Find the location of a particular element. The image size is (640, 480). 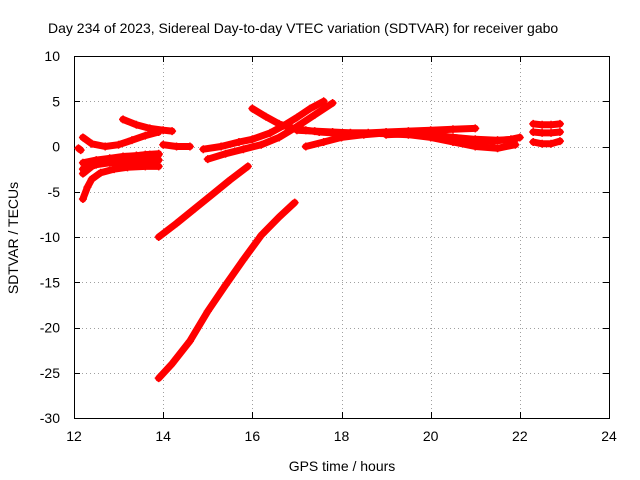

y-tick-label: 5 is located at coordinates (56, 101).